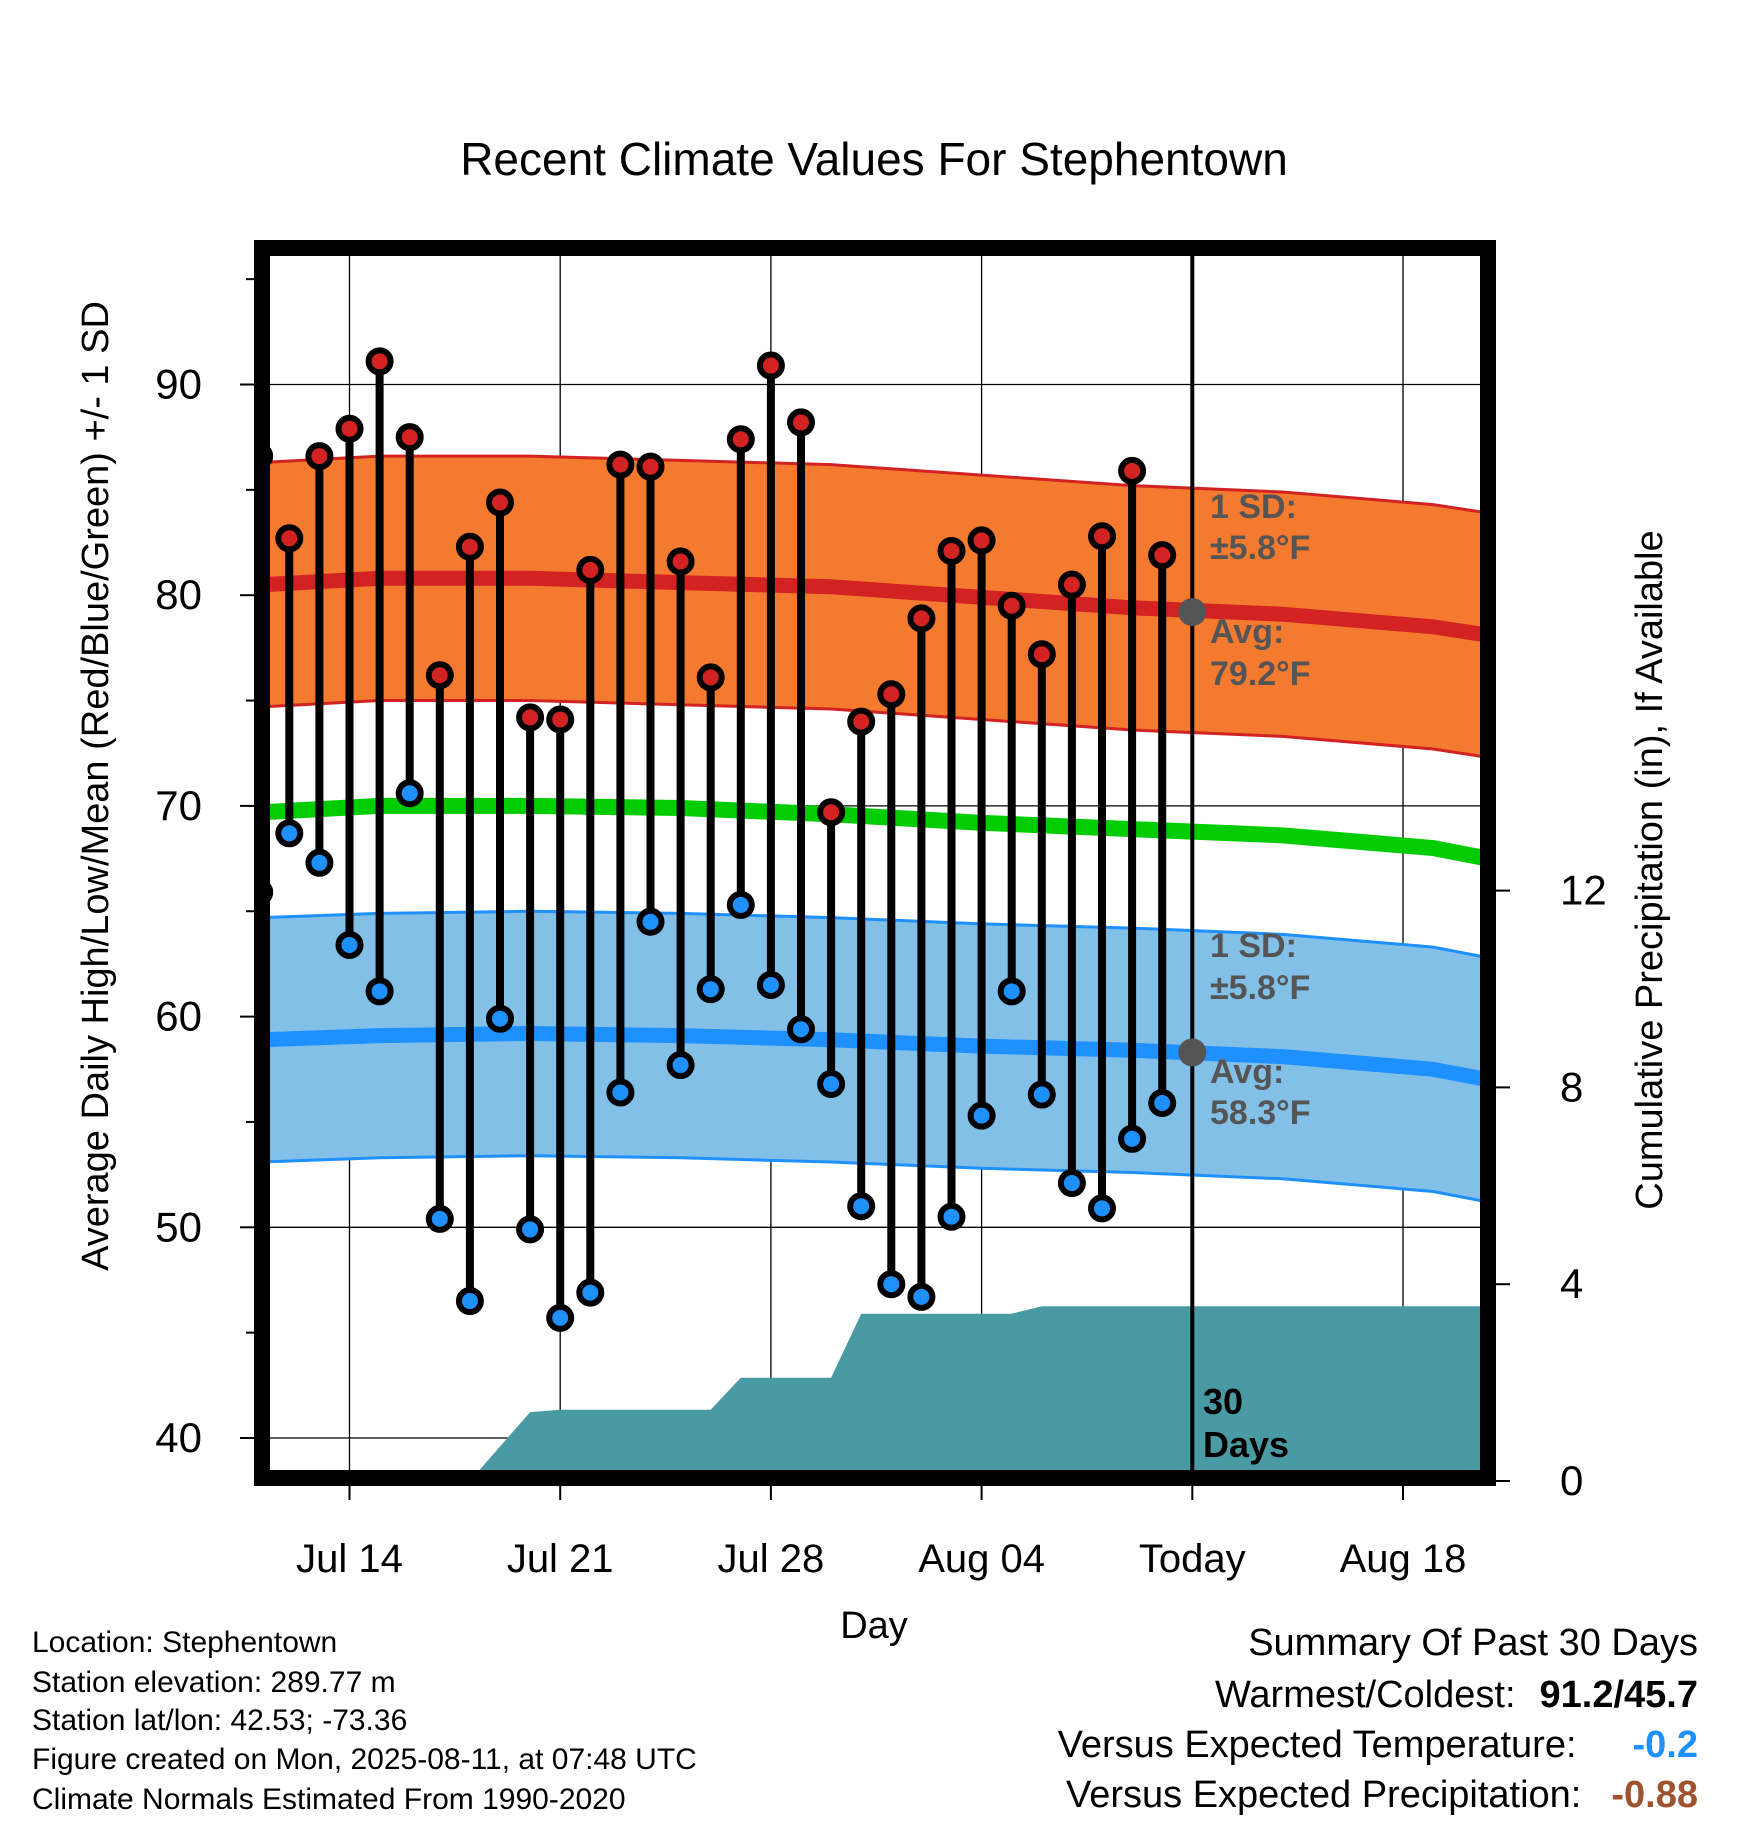  What do you see at coordinates (220, 1720) in the screenshot?
I see `latlon-text: Station lat/lon: 42.53; -73.36` at bounding box center [220, 1720].